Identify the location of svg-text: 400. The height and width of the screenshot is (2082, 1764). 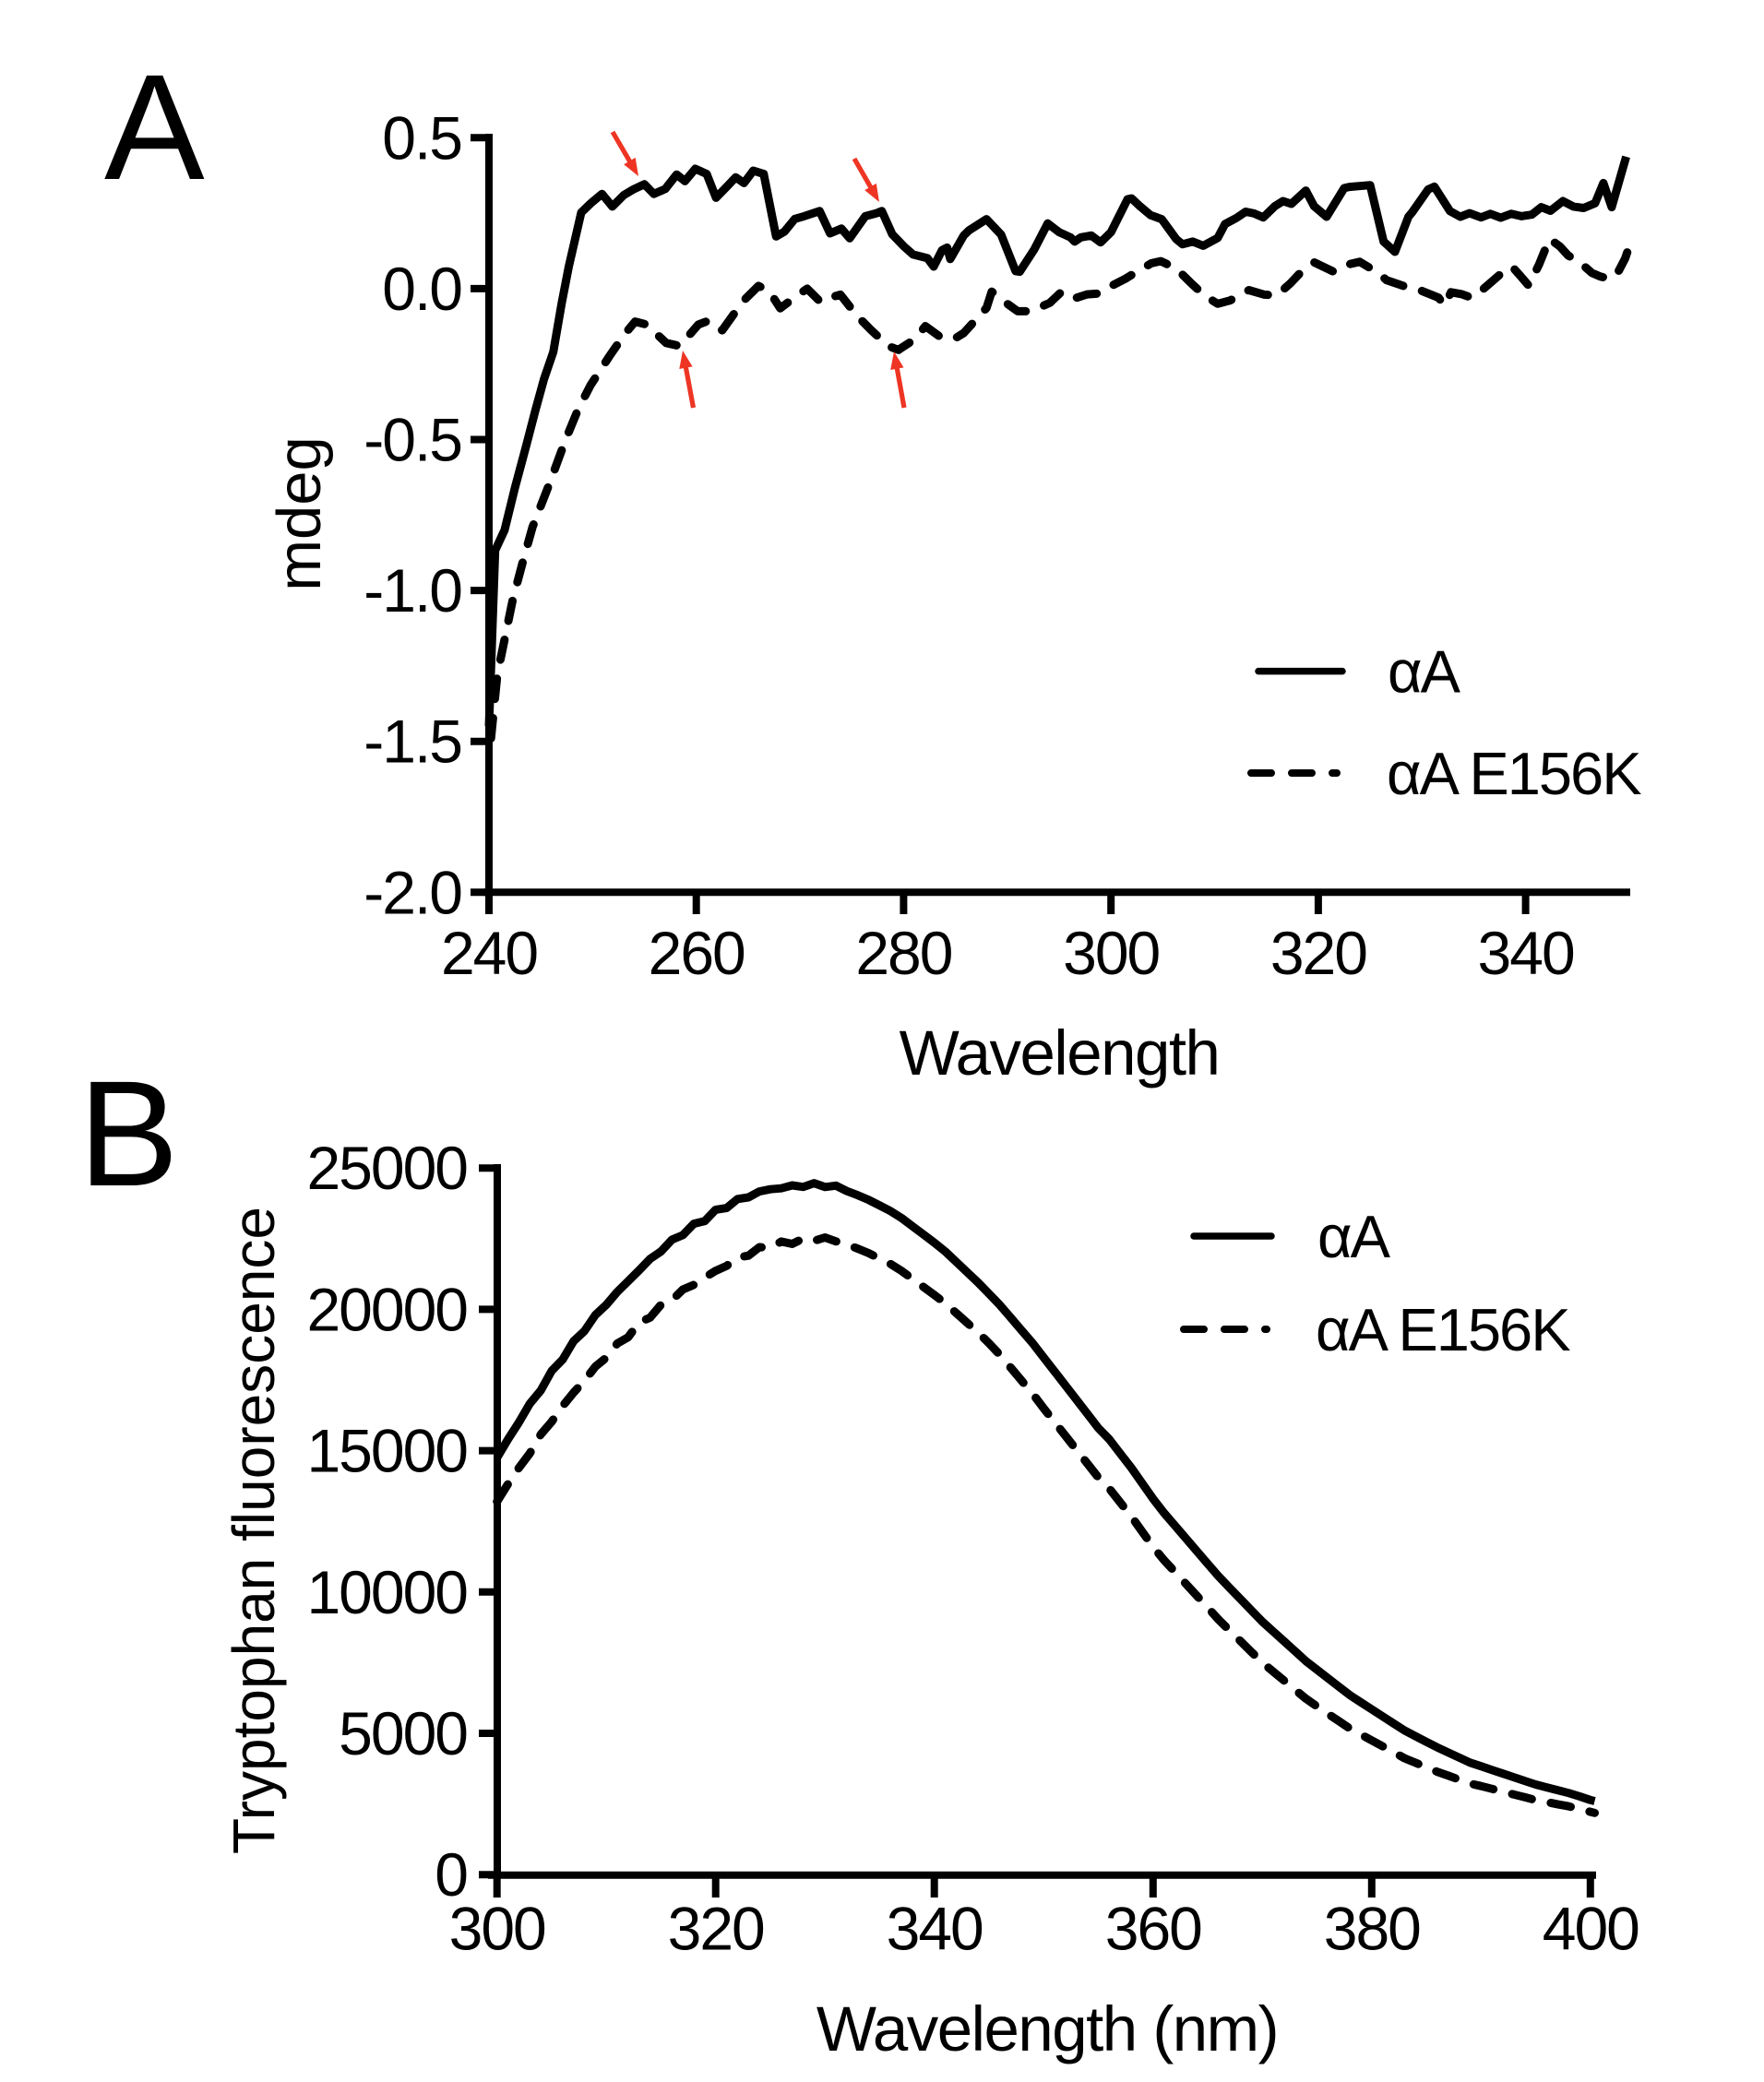
(1591, 1929).